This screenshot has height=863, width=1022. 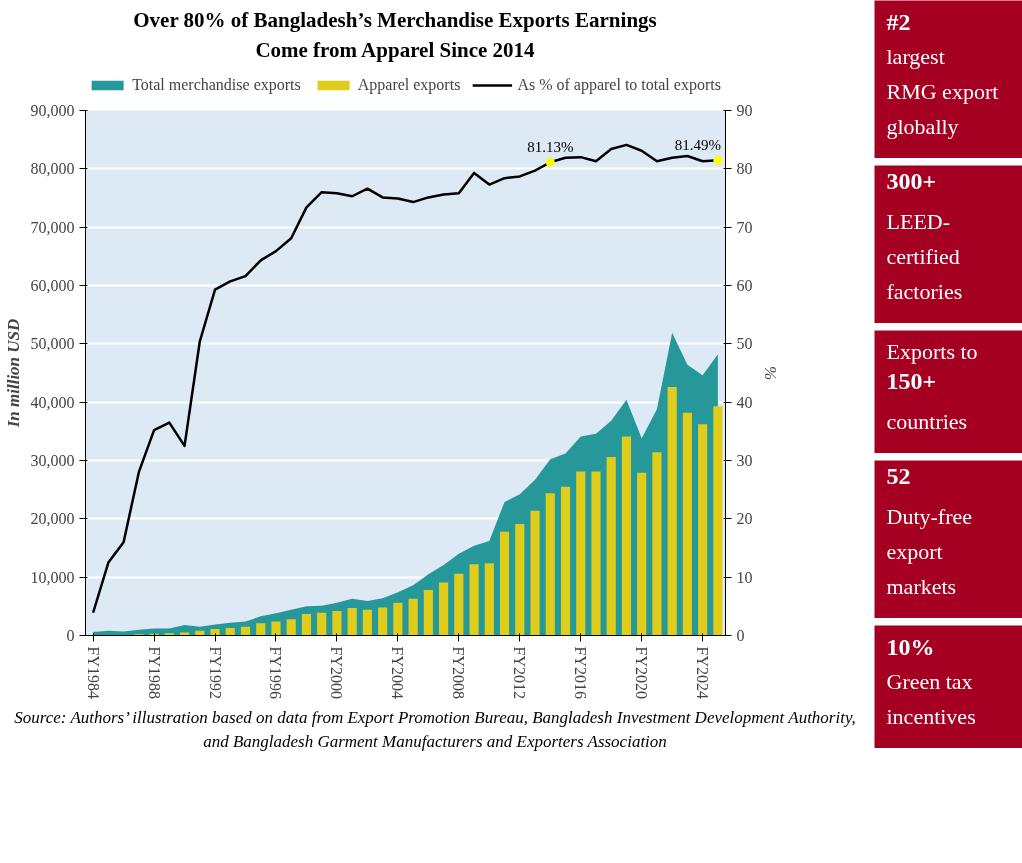 I want to click on text: 300+, so click(x=911, y=180).